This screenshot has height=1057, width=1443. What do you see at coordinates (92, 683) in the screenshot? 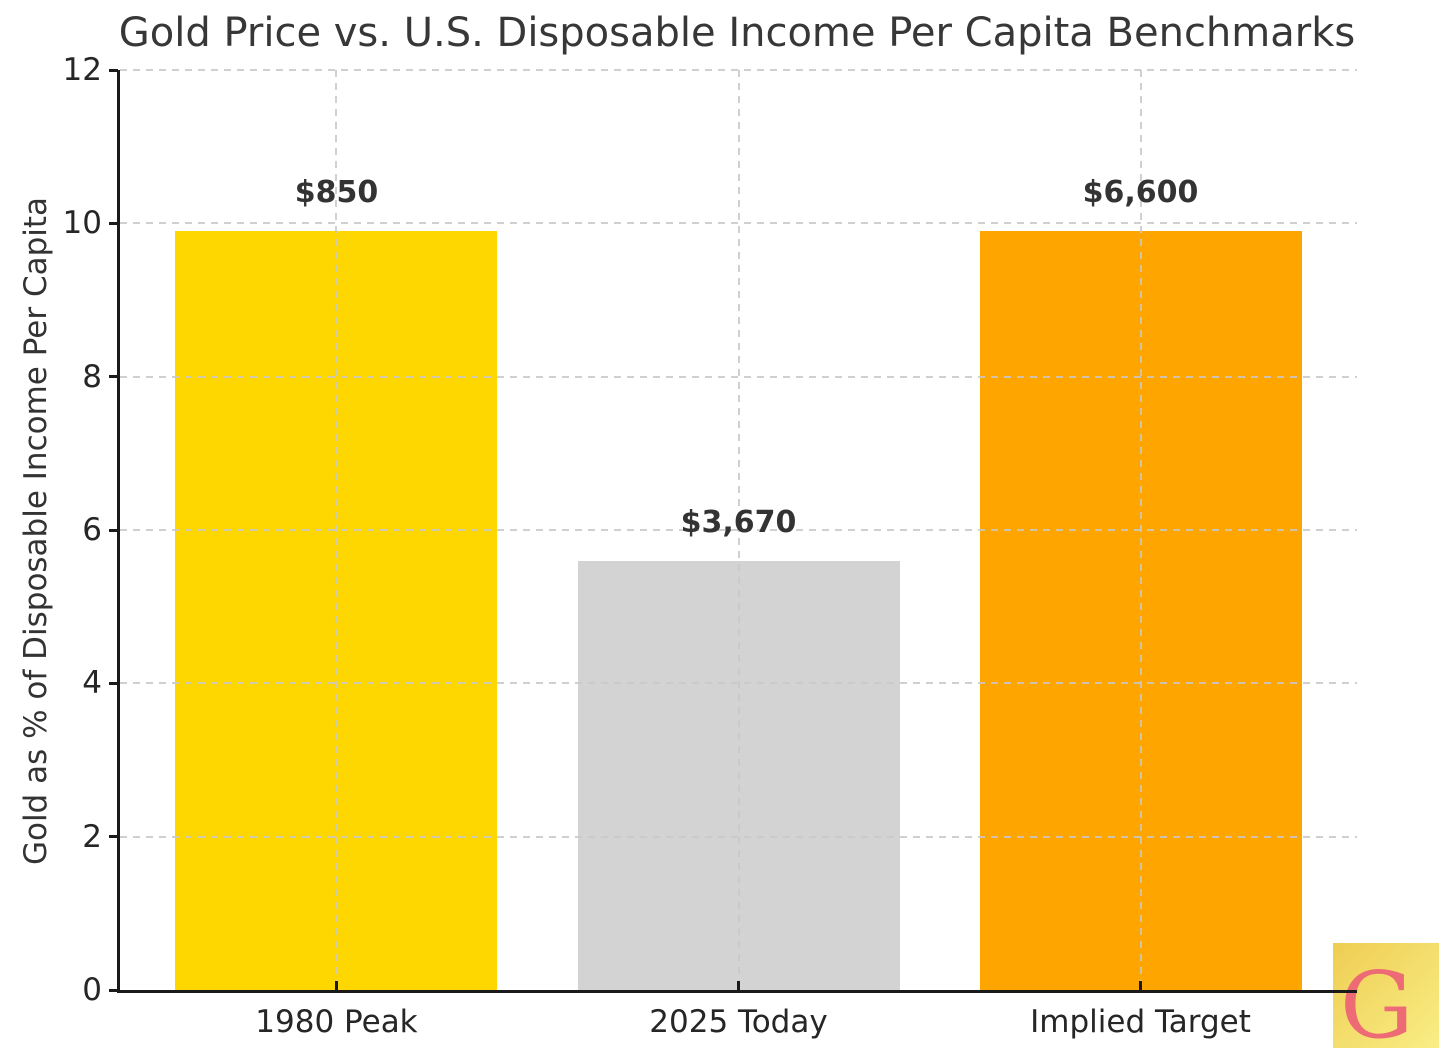
I see `y-tick-label: 4` at bounding box center [92, 683].